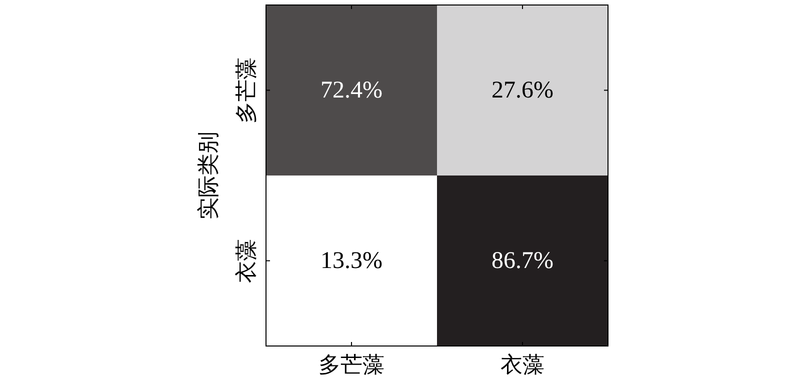 The image size is (800, 382). Describe the element at coordinates (351, 90) in the screenshot. I see `data-label: 72.4%` at that location.